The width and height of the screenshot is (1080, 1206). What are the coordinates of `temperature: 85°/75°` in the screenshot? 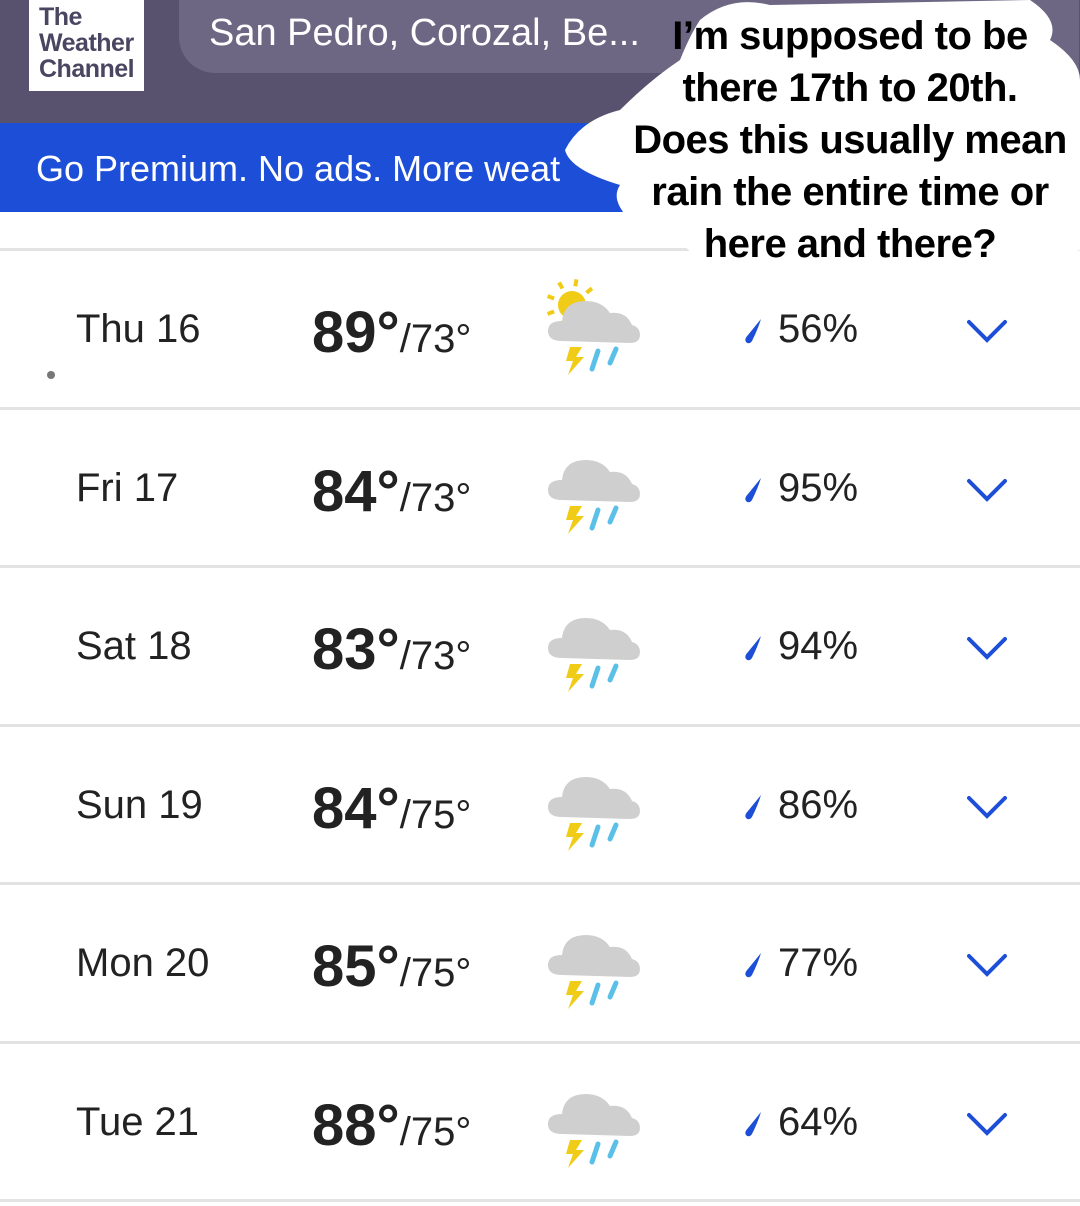 It's located at (391, 966).